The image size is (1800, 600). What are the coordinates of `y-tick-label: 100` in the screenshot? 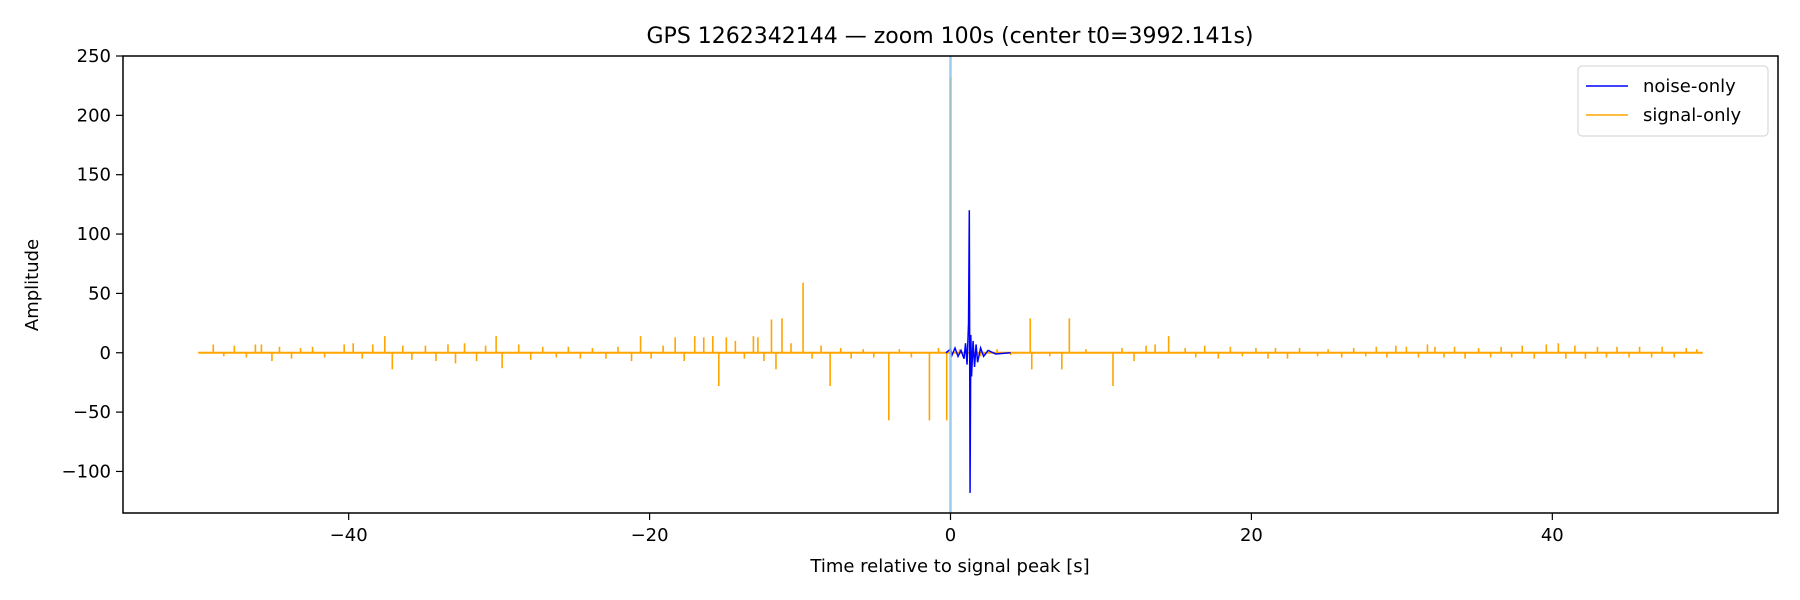 It's located at (94, 234).